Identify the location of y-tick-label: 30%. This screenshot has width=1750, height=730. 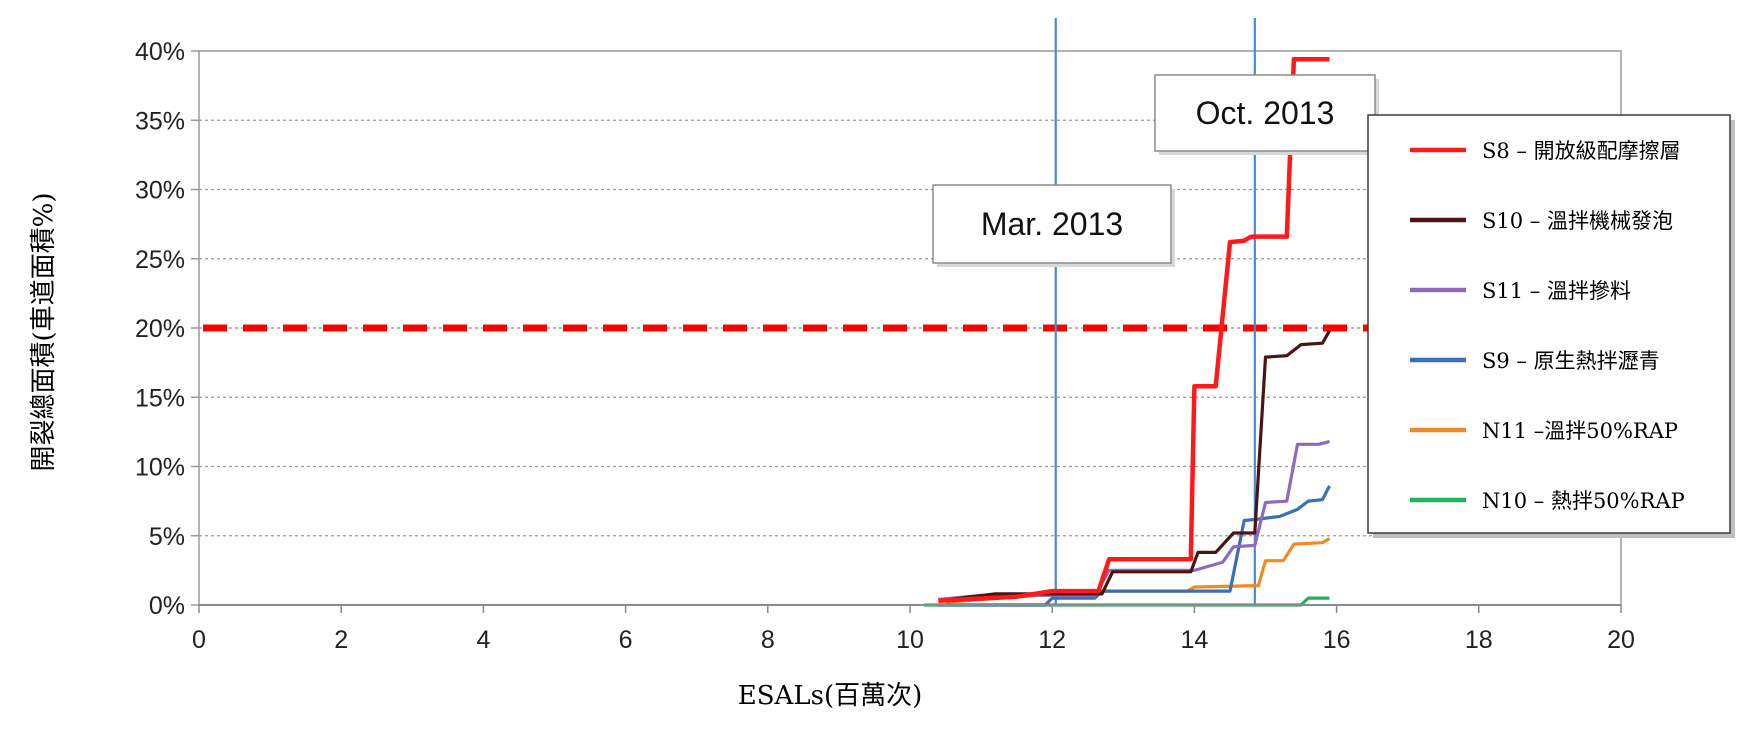
(160, 191).